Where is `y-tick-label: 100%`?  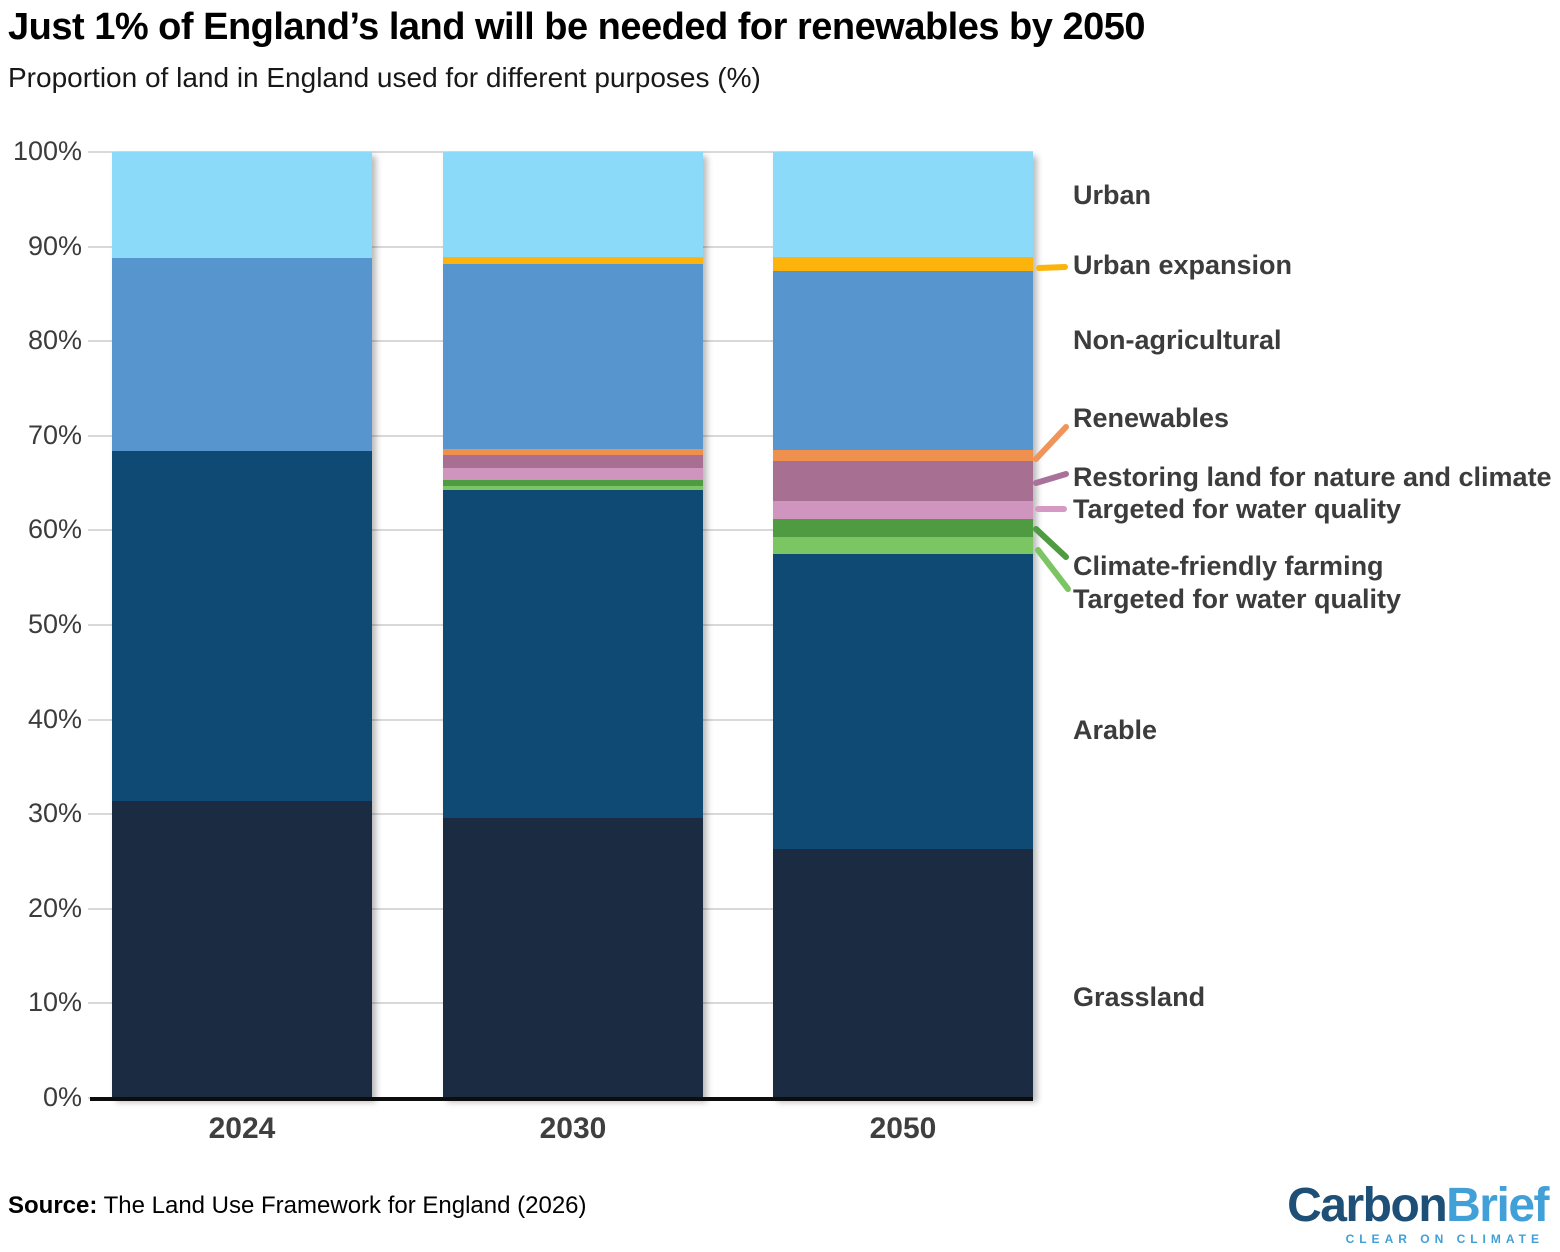 y-tick-label: 100% is located at coordinates (47, 151).